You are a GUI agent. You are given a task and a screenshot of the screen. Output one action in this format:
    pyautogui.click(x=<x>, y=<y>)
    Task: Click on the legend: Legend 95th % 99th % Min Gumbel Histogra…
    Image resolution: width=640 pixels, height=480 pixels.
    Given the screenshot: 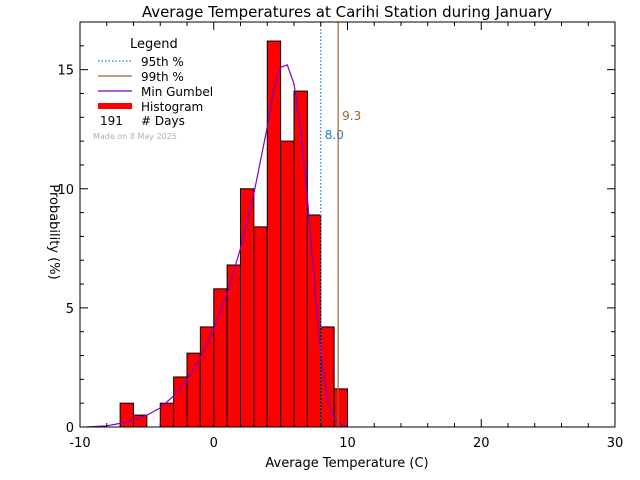 What is the action you would take?
    pyautogui.click(x=153, y=89)
    